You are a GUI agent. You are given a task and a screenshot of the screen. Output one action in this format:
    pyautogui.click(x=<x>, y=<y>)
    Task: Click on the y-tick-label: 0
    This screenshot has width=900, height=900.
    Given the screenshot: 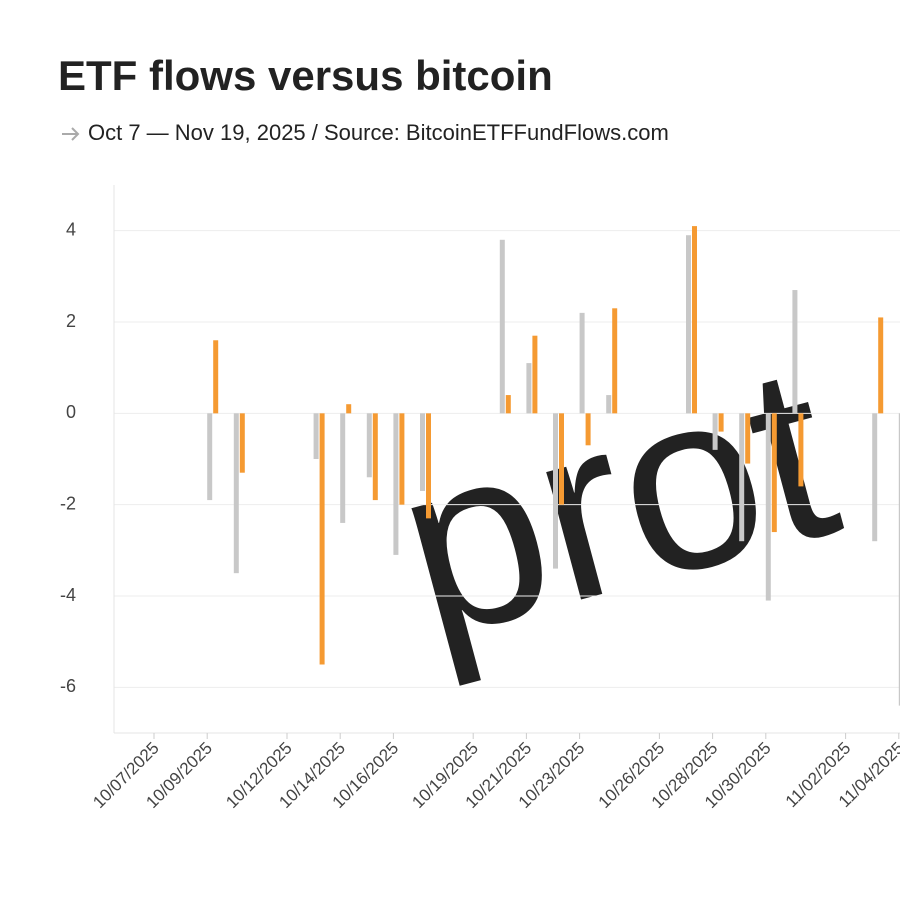 What is the action you would take?
    pyautogui.click(x=71, y=412)
    